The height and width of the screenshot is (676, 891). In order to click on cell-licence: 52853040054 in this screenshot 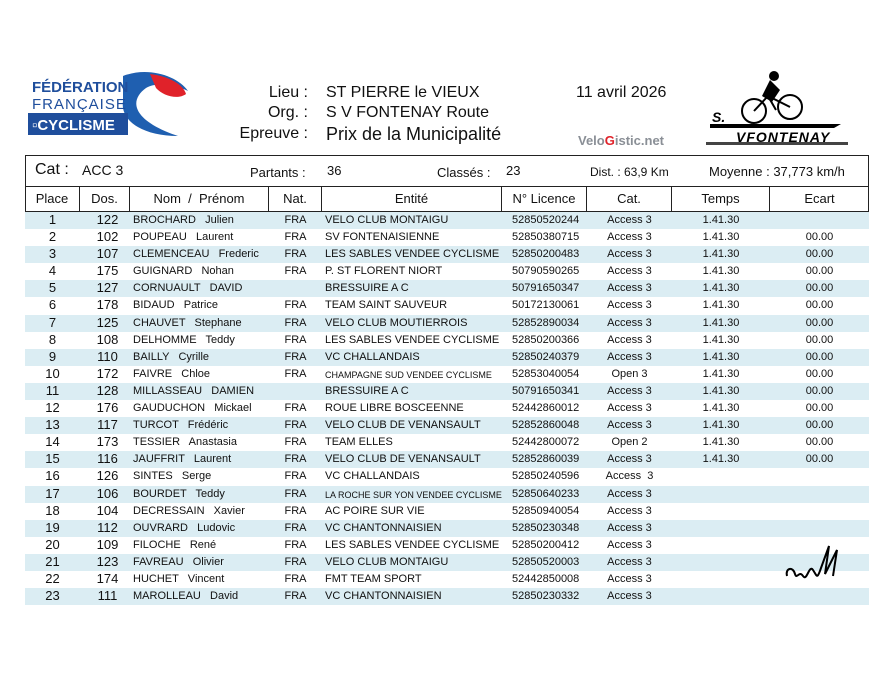, I will do `click(546, 373)`.